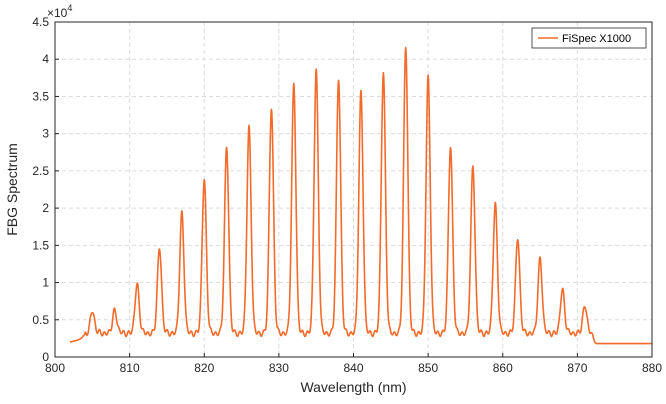  What do you see at coordinates (40, 320) in the screenshot?
I see `y-tick-label: 0.5` at bounding box center [40, 320].